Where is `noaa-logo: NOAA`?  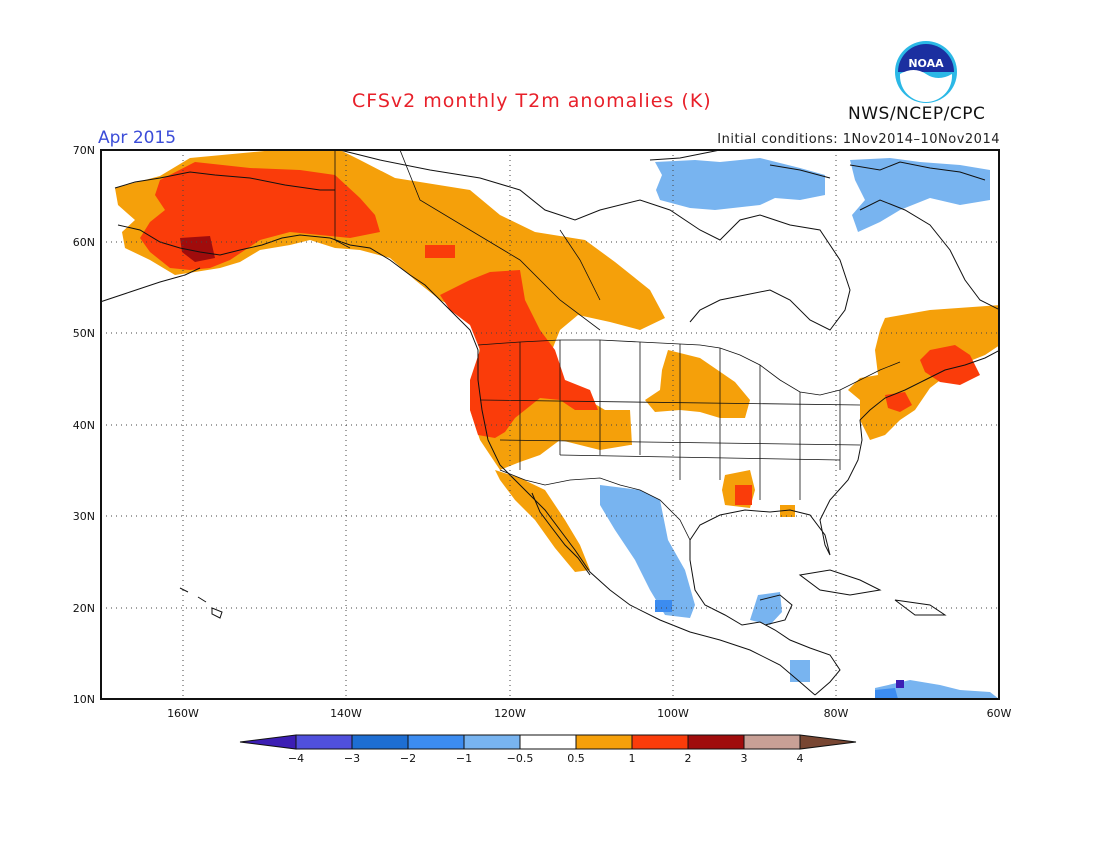
noaa-logo: NOAA is located at coordinates (926, 72).